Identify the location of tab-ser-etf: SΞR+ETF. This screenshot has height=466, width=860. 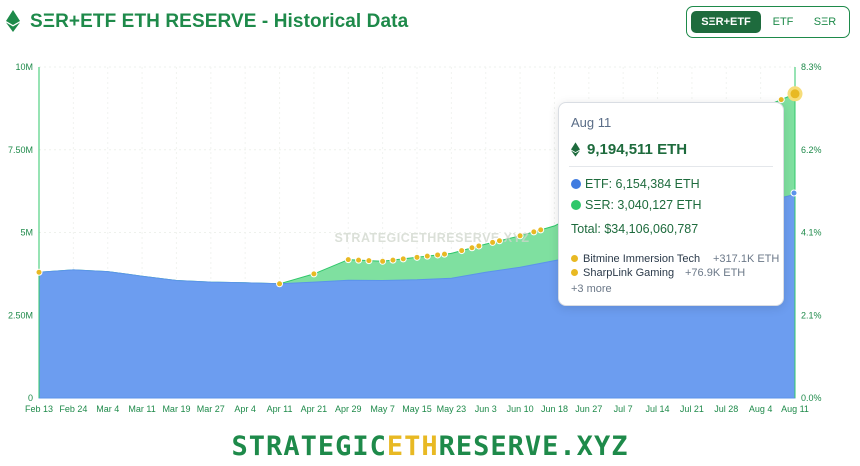
(726, 22).